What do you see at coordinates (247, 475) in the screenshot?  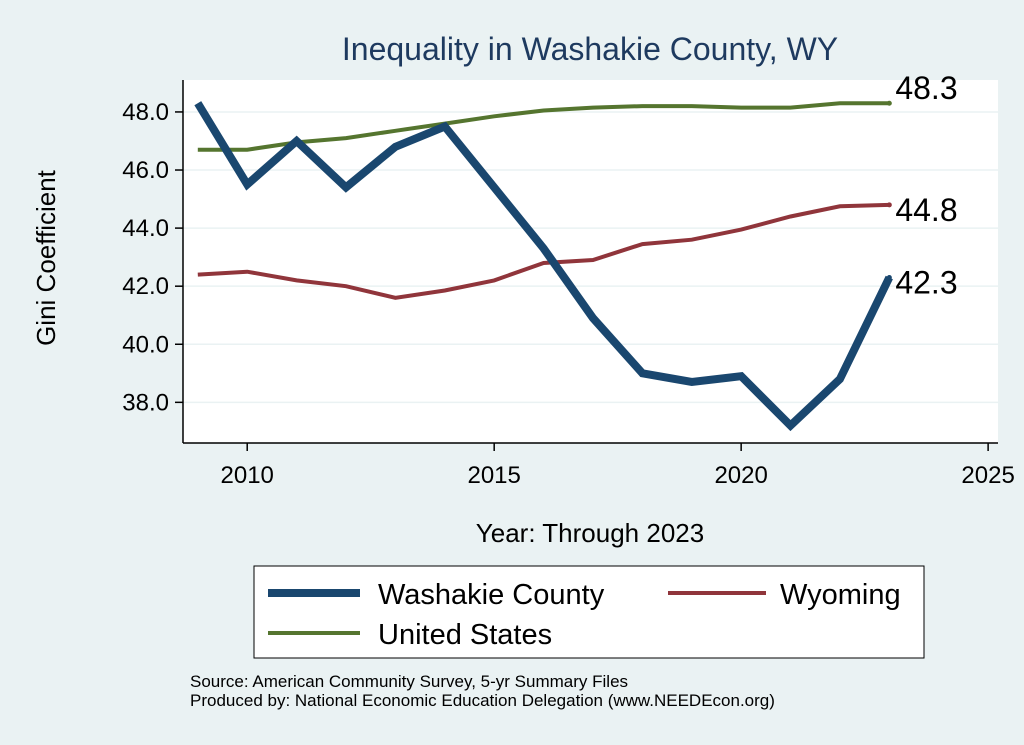 I see `x-tick-label: 2010` at bounding box center [247, 475].